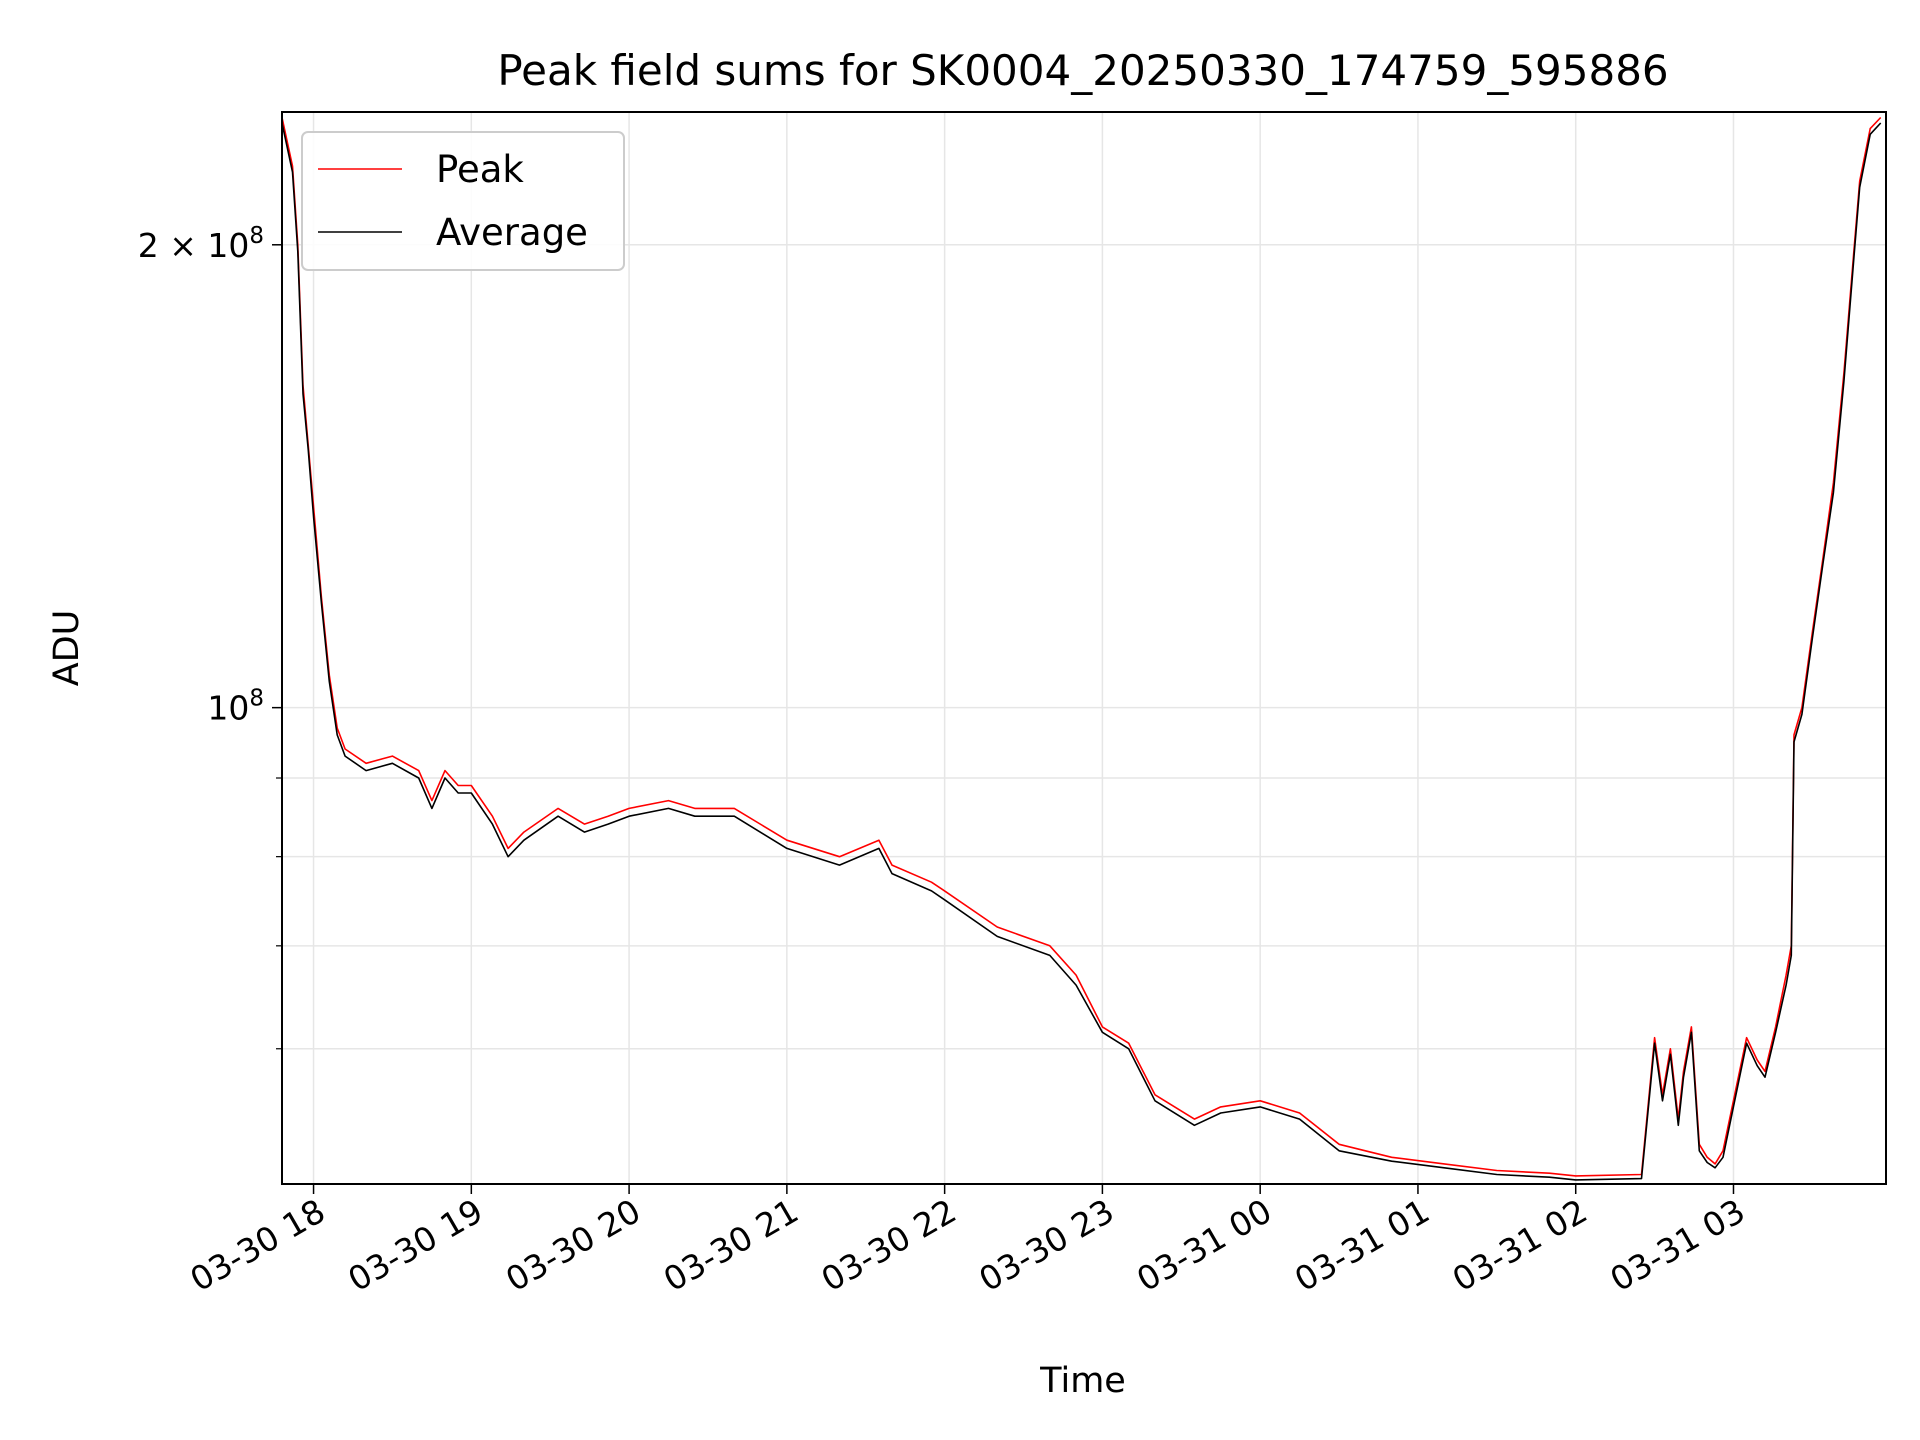  What do you see at coordinates (1082, 1381) in the screenshot?
I see `x-axis-label: Time` at bounding box center [1082, 1381].